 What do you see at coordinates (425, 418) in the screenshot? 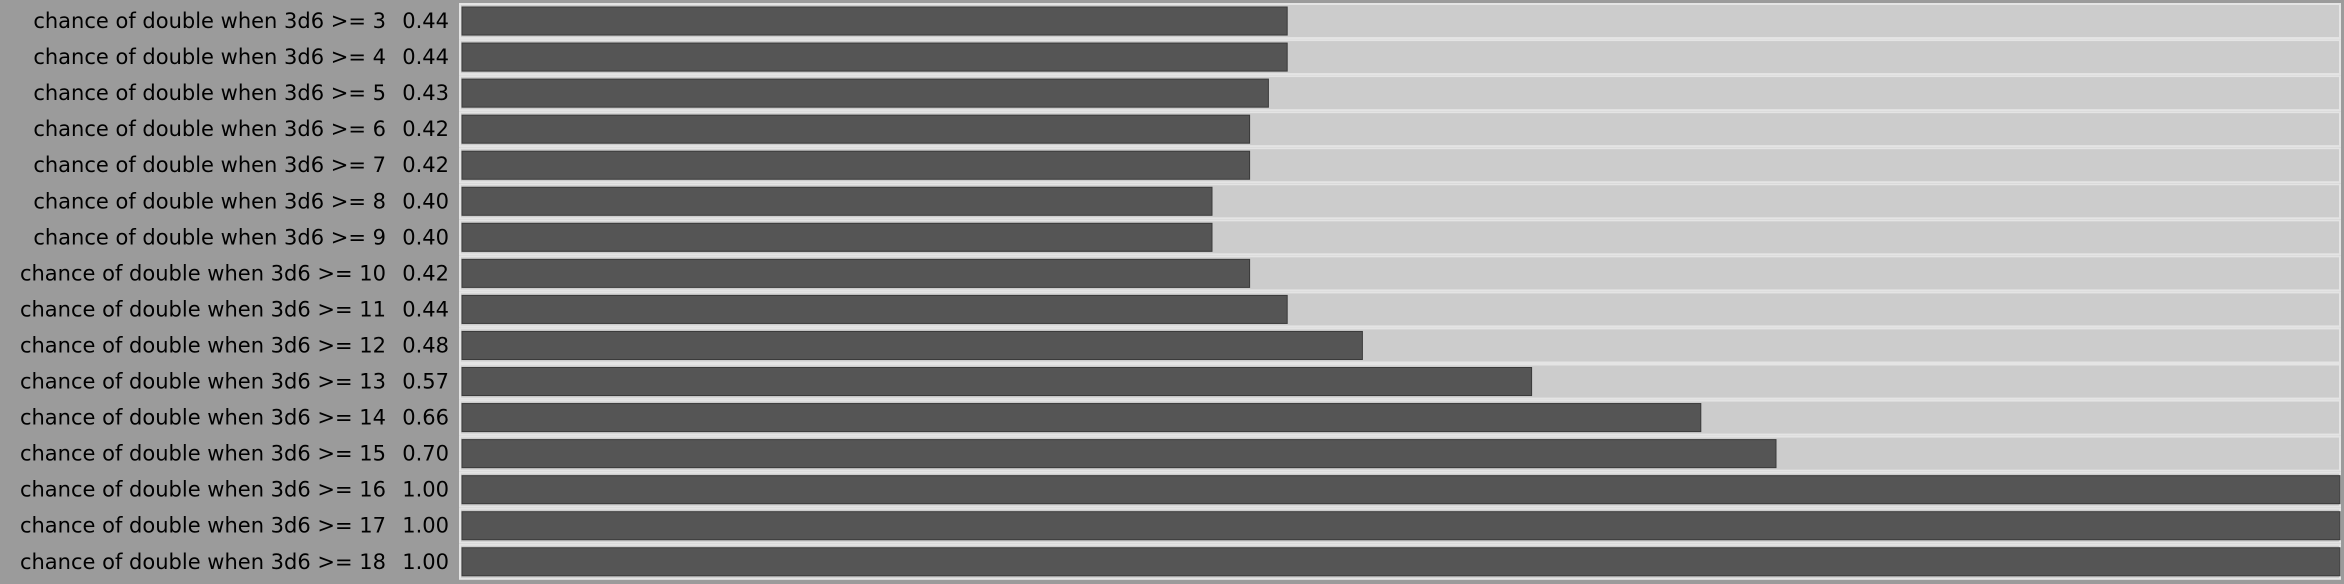
I see `value-label: 0.66` at bounding box center [425, 418].